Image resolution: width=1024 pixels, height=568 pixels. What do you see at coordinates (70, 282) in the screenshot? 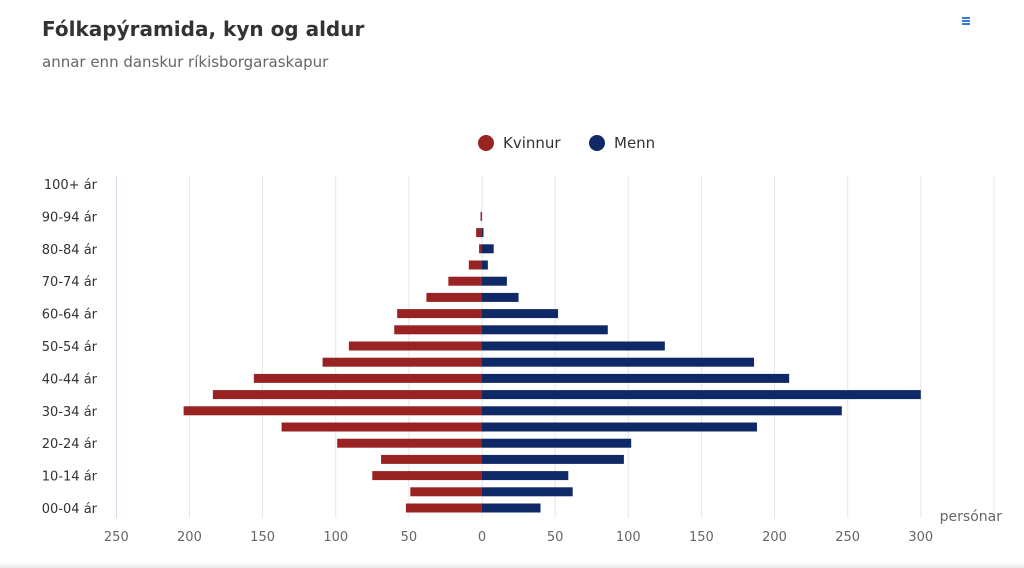
I see `y-tick-label: 70-74 ár` at bounding box center [70, 282].